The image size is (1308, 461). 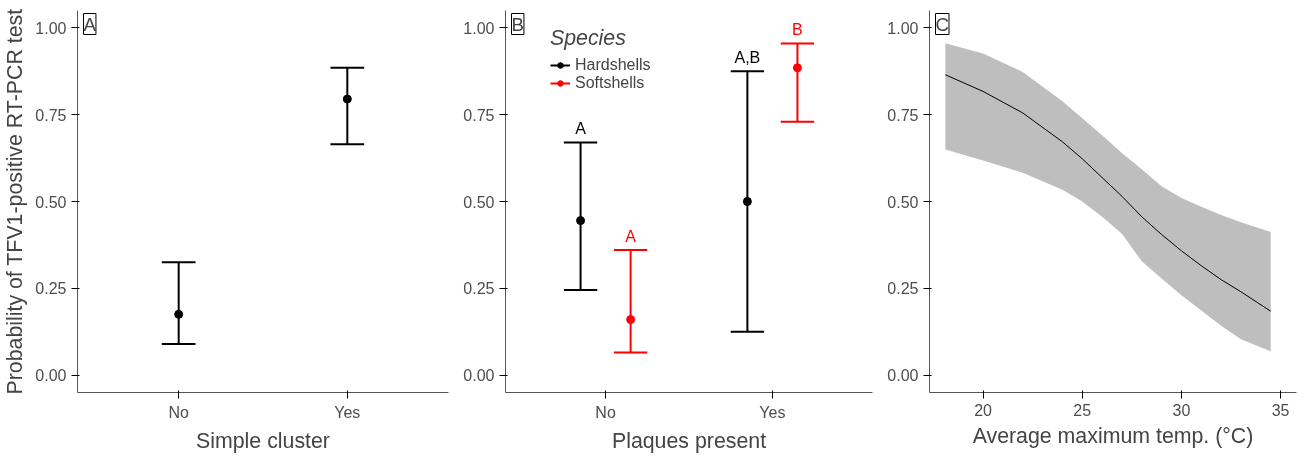 I want to click on annotation: C, so click(x=942, y=24).